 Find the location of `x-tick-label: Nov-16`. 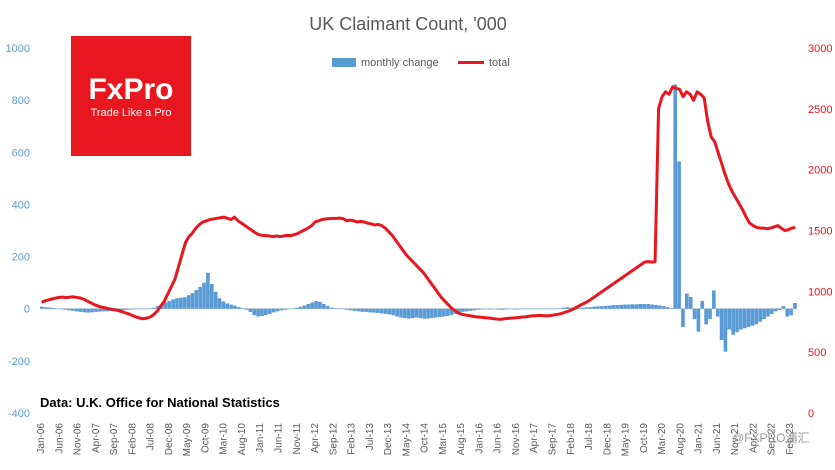

x-tick-label: Nov-16 is located at coordinates (516, 439).